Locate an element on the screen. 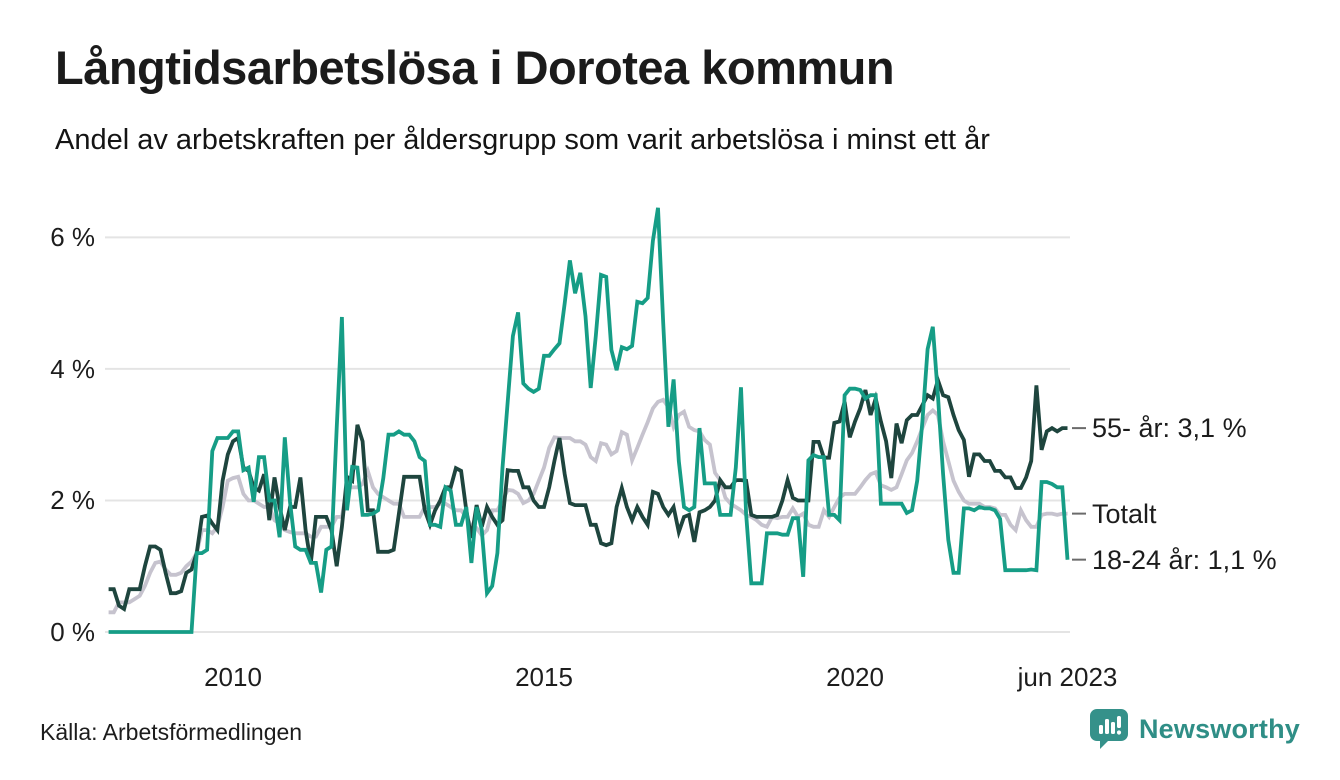 The width and height of the screenshot is (1340, 780). y-axis-tick-0: 0 % is located at coordinates (72, 632).